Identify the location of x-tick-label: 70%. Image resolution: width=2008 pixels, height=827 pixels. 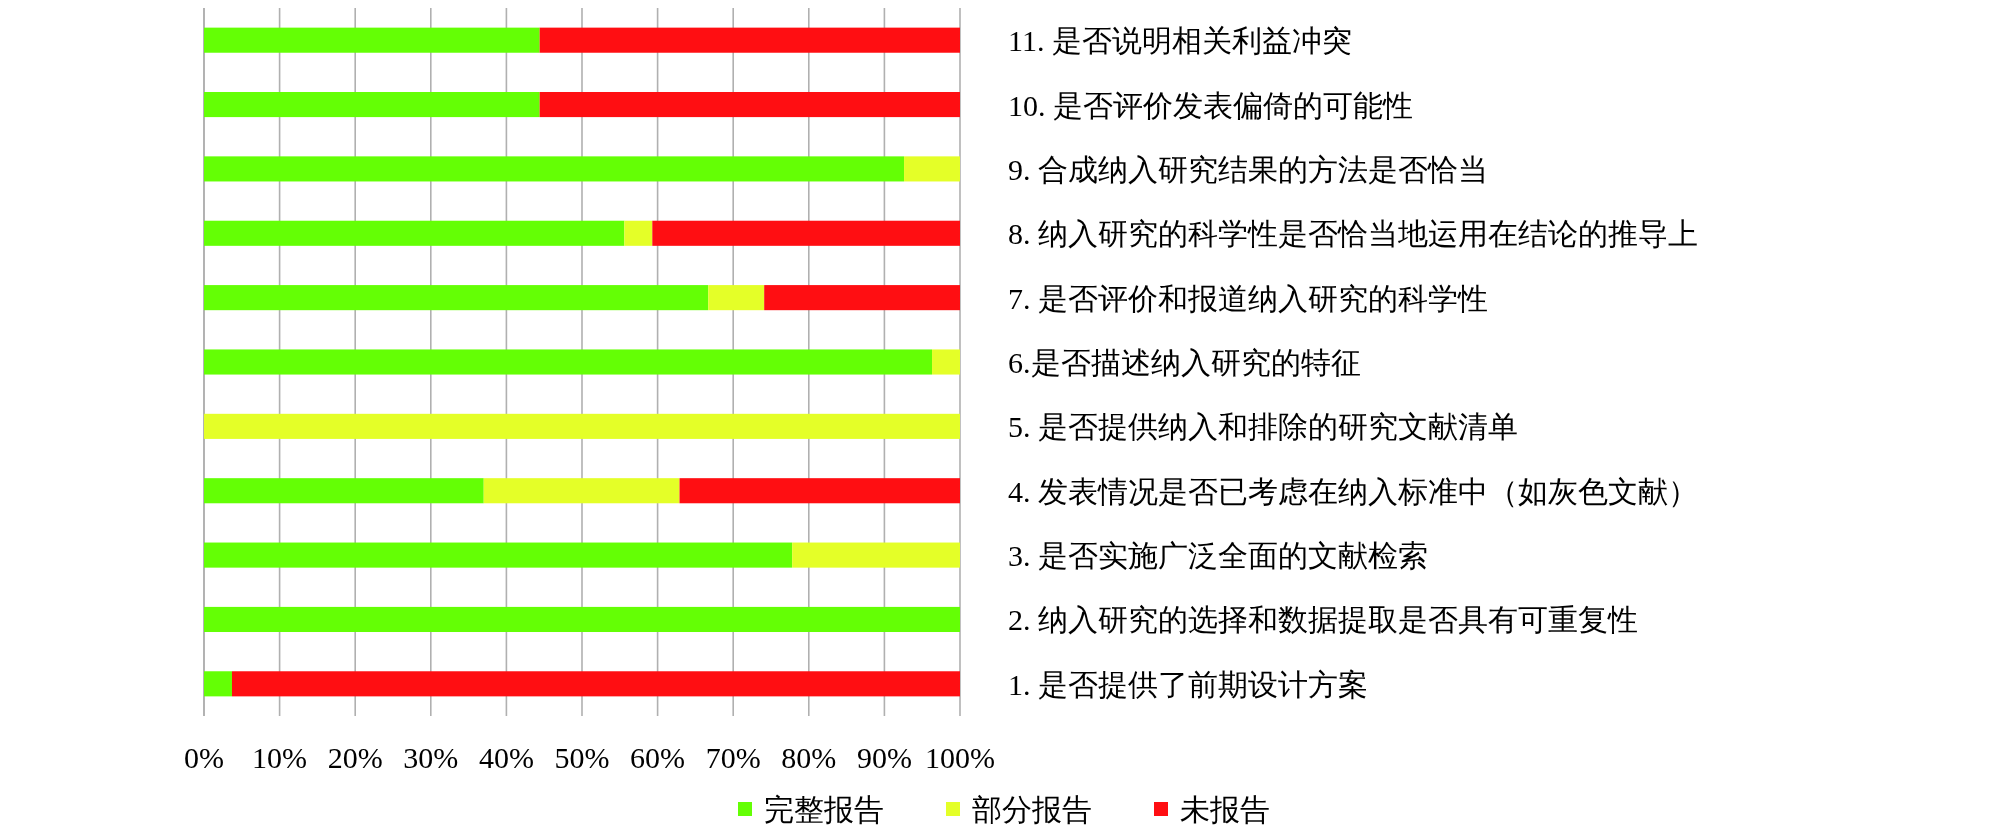
(733, 757).